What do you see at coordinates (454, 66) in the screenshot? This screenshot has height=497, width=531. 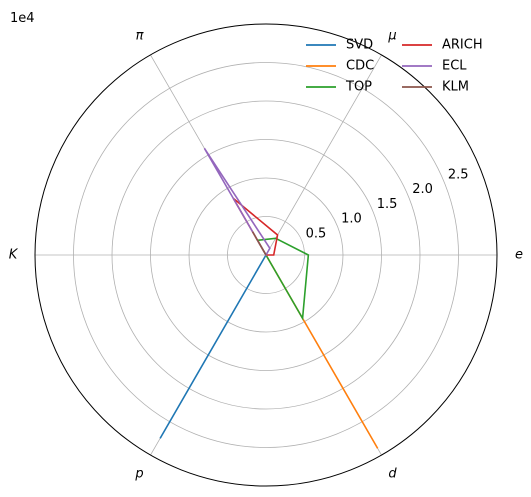 I see `legend-label-ecl: ECL` at bounding box center [454, 66].